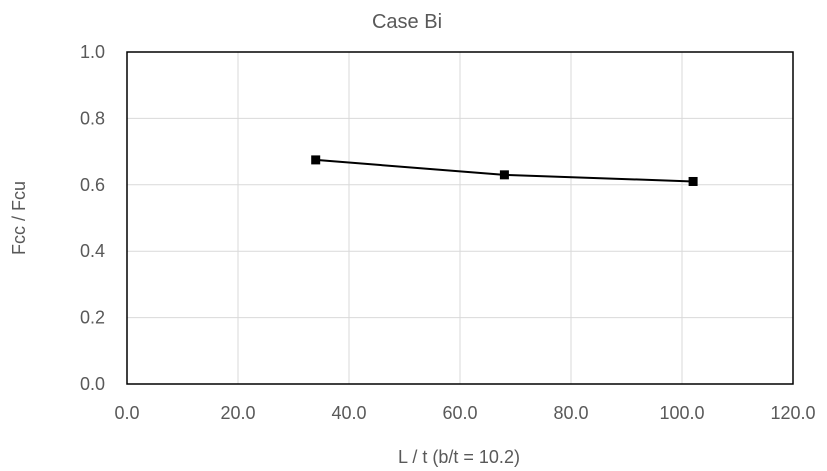 The width and height of the screenshot is (827, 471). Describe the element at coordinates (92, 251) in the screenshot. I see `y-tick-label: 0.4` at that location.